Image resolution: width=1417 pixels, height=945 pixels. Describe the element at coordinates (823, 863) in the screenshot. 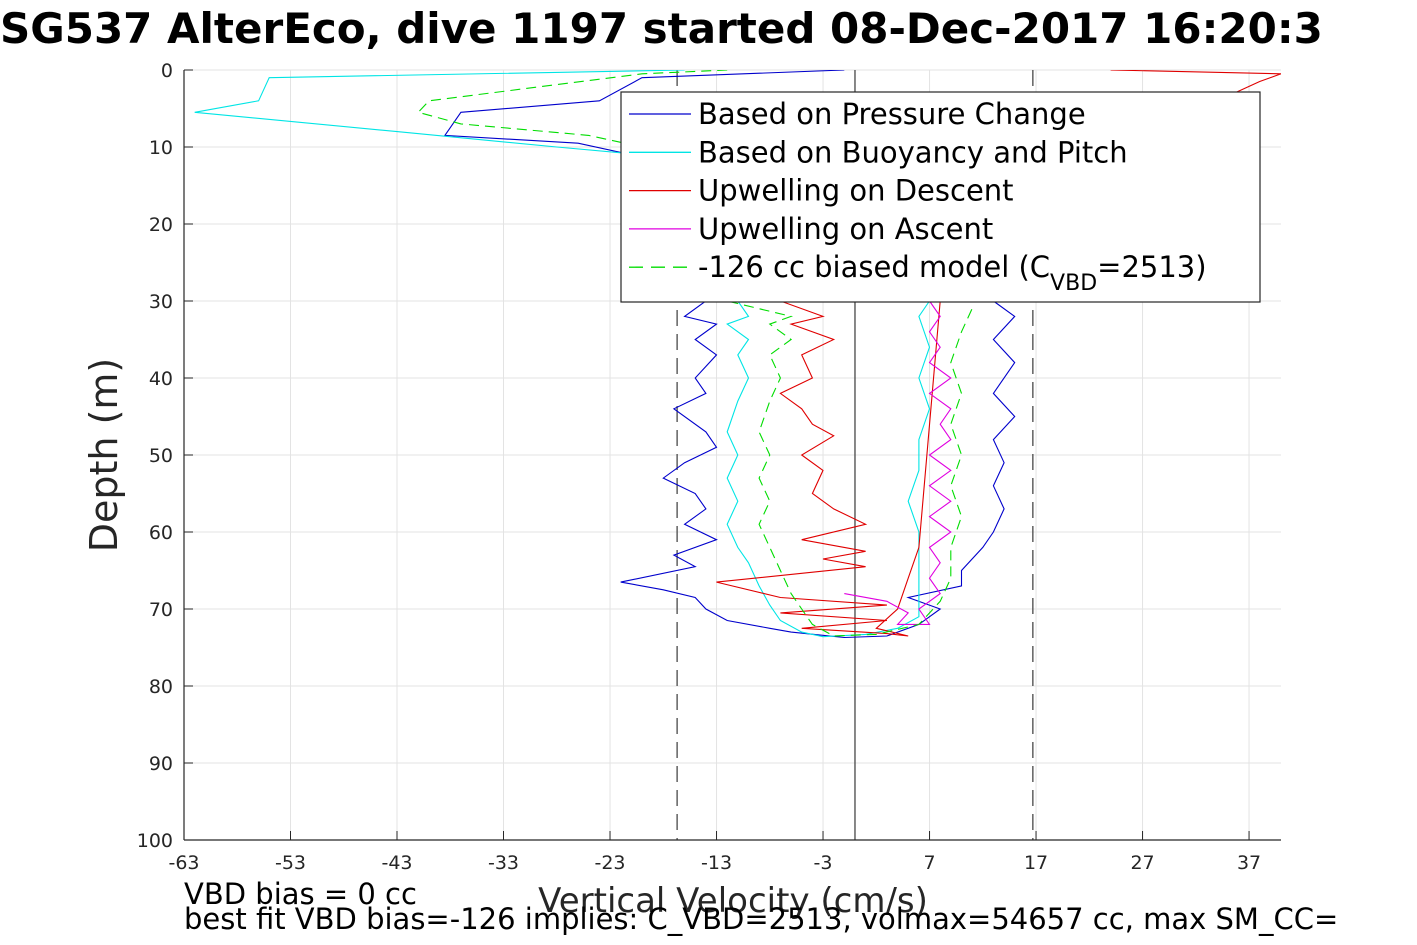

I see `x-tick-label: -3` at that location.